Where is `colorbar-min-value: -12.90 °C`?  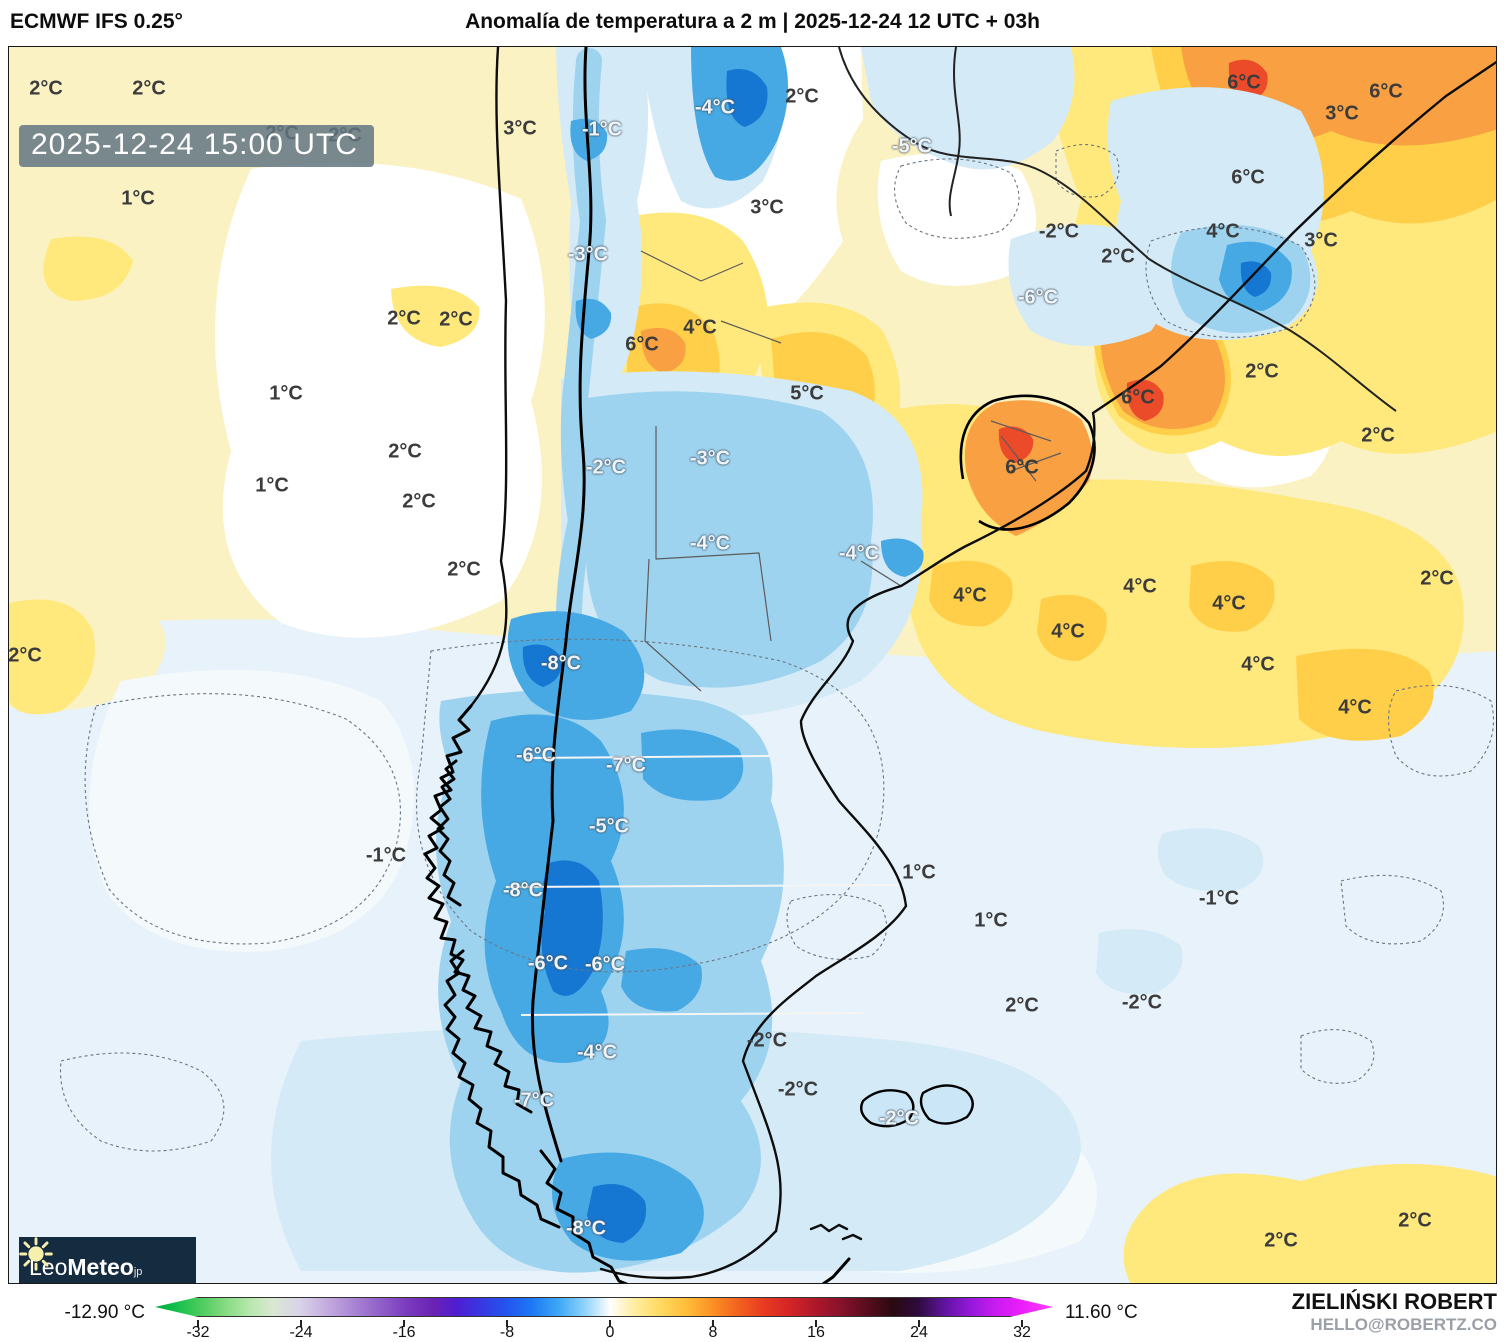
colorbar-min-value: -12.90 °C is located at coordinates (104, 1312).